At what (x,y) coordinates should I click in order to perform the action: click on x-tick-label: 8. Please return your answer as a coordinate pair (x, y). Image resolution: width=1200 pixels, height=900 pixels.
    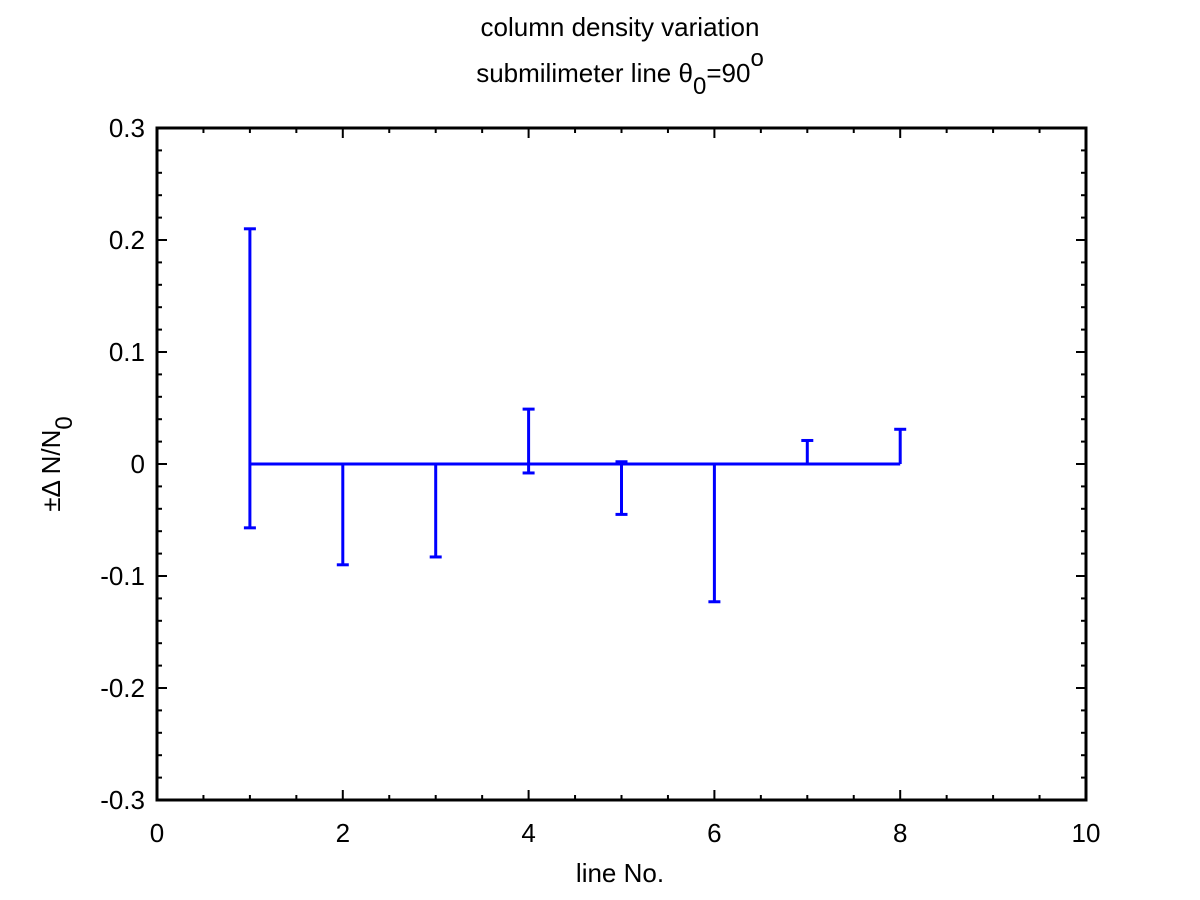
    Looking at the image, I should click on (900, 833).